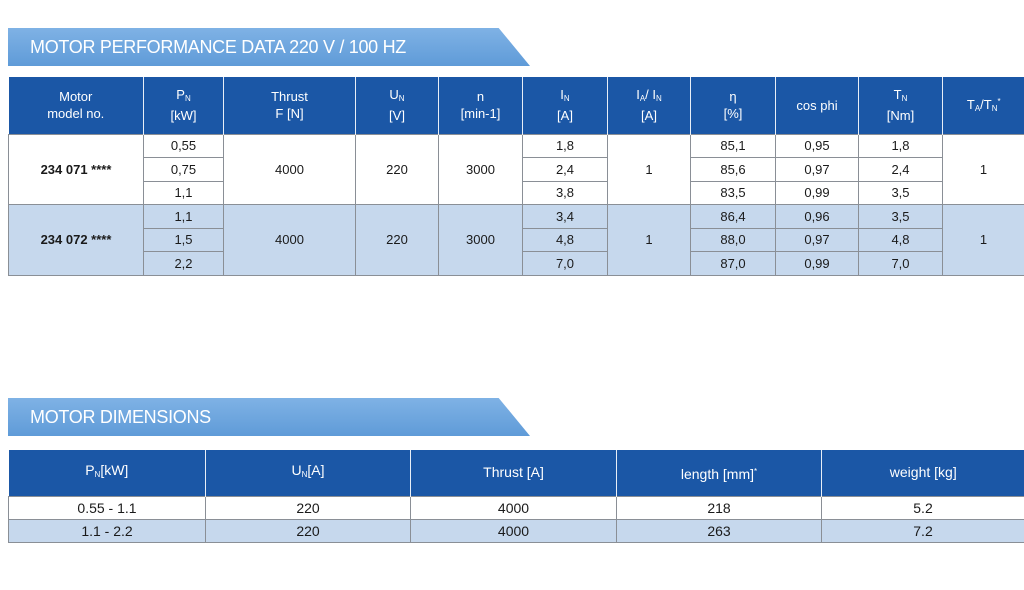 Image resolution: width=1024 pixels, height=590 pixels. I want to click on cell-text: 234 071 ****, so click(76, 169).